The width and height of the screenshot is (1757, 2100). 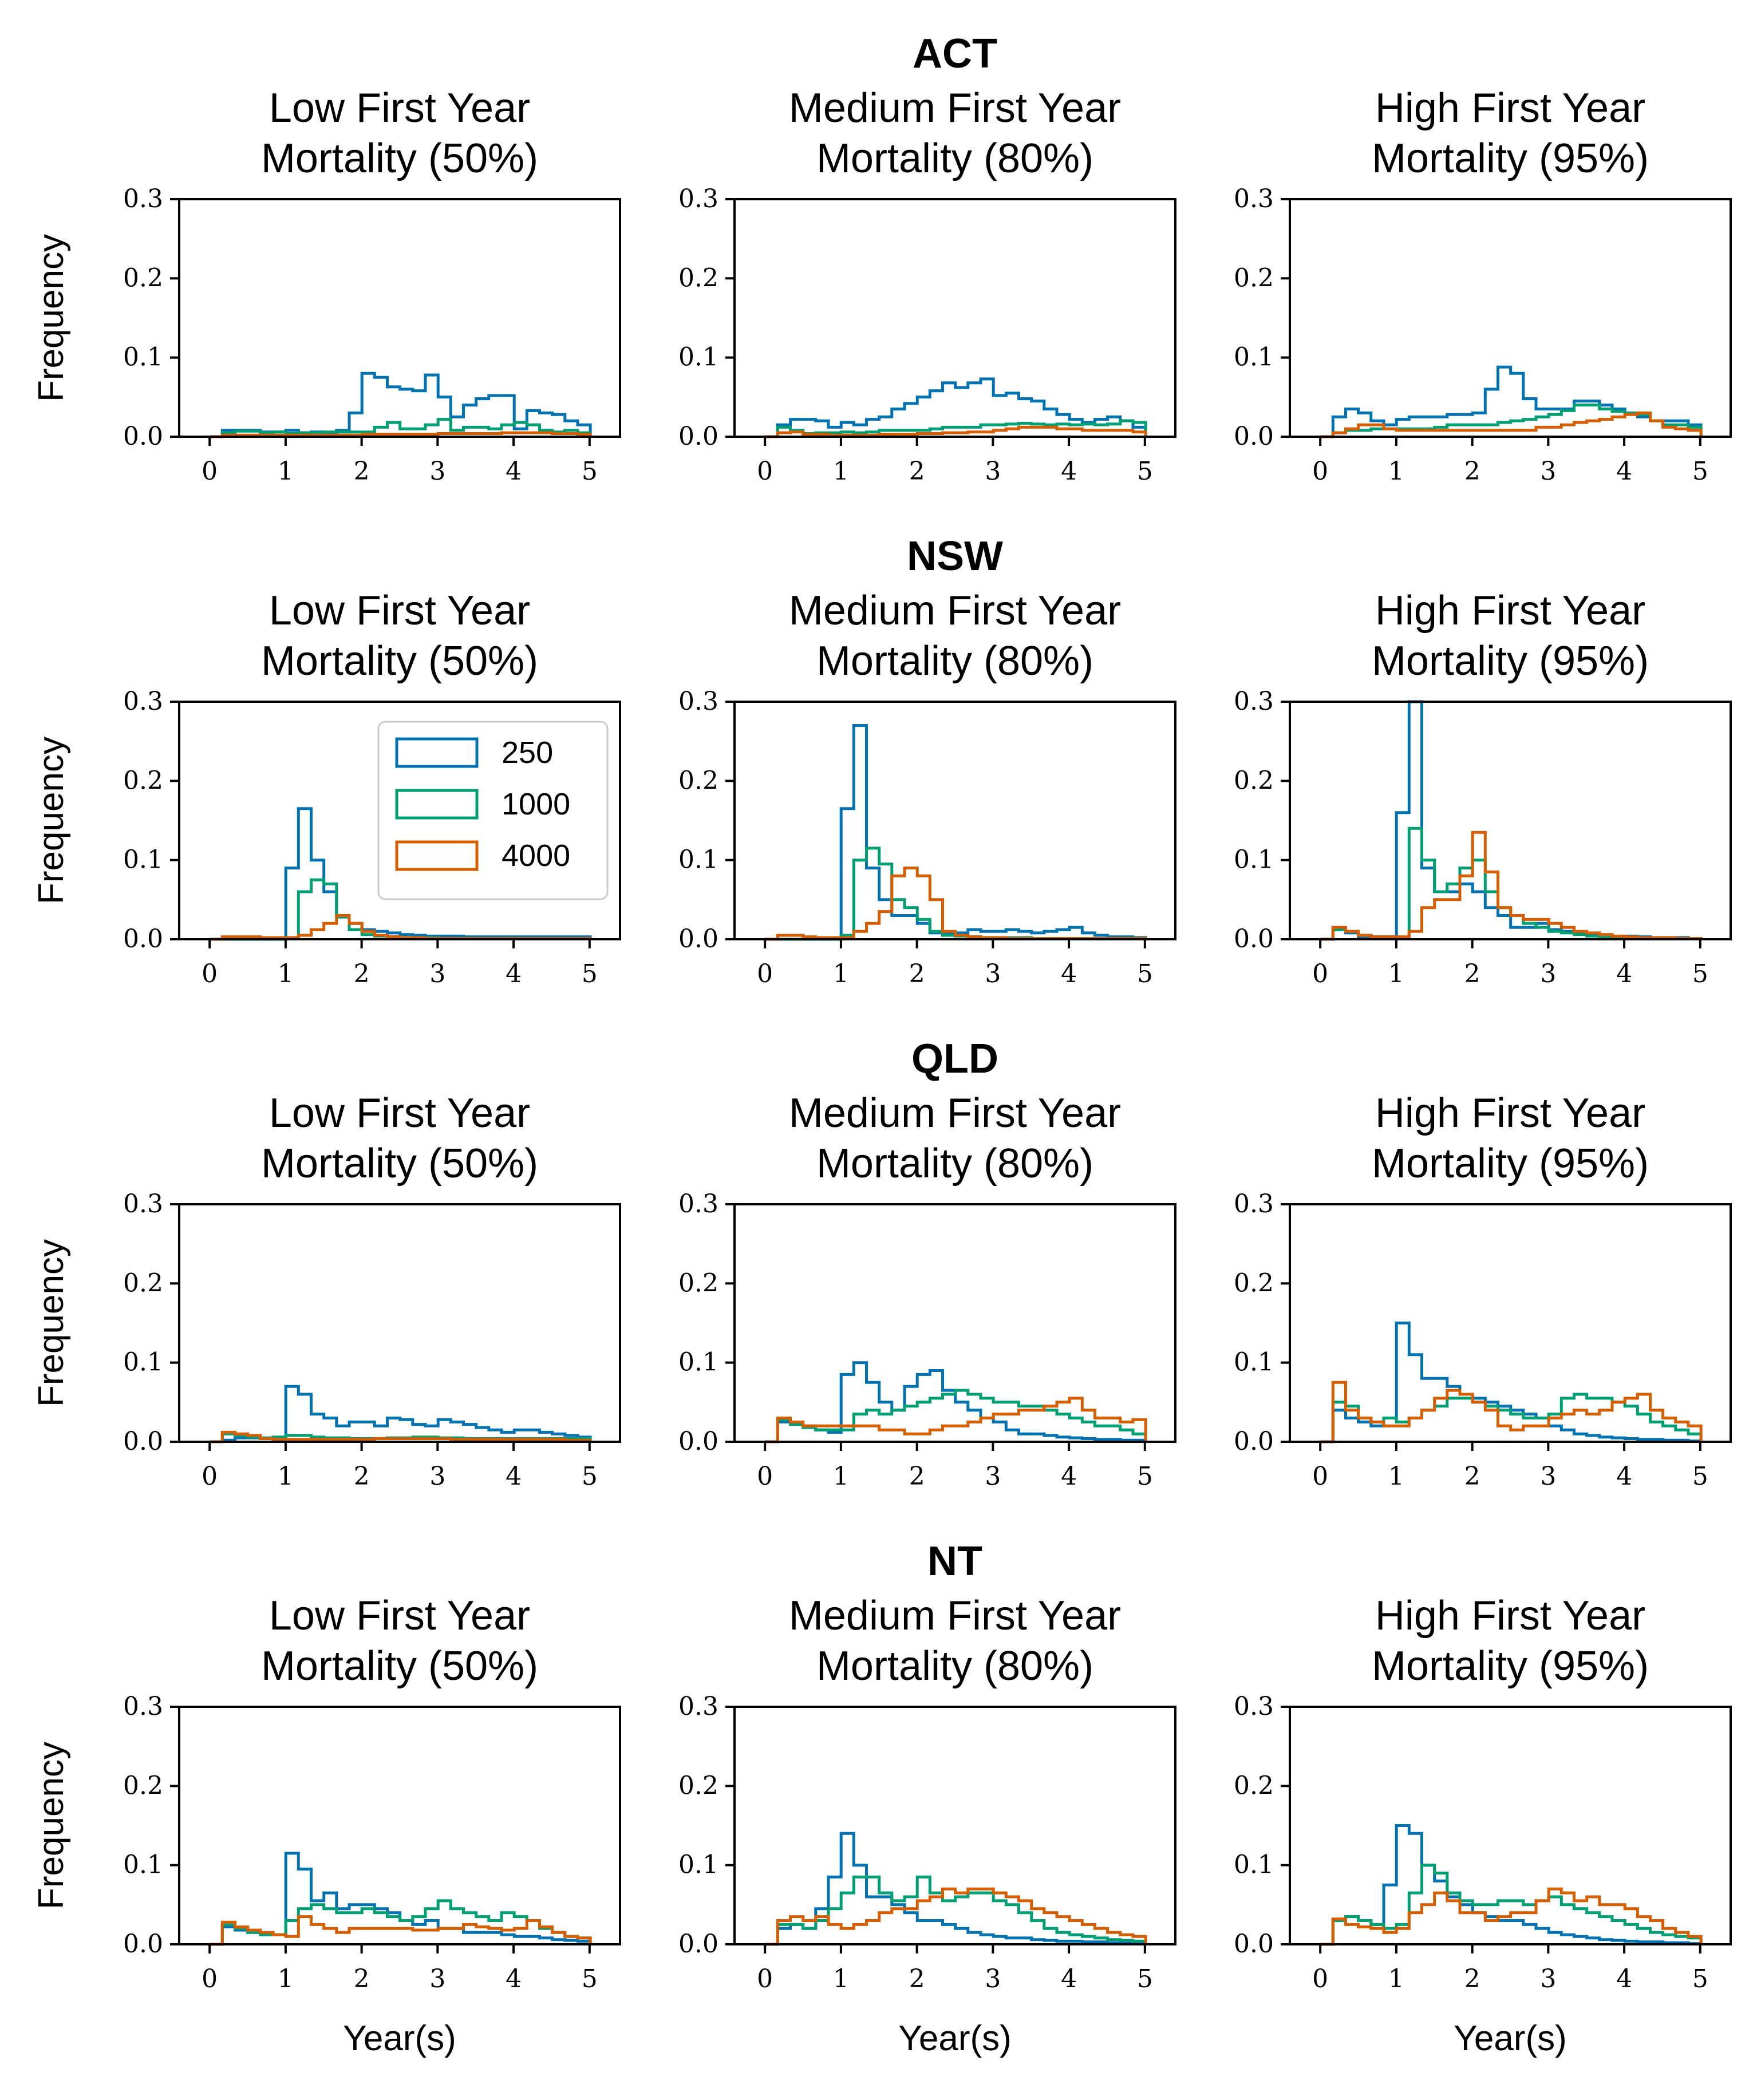 What do you see at coordinates (493, 810) in the screenshot?
I see `legend-box` at bounding box center [493, 810].